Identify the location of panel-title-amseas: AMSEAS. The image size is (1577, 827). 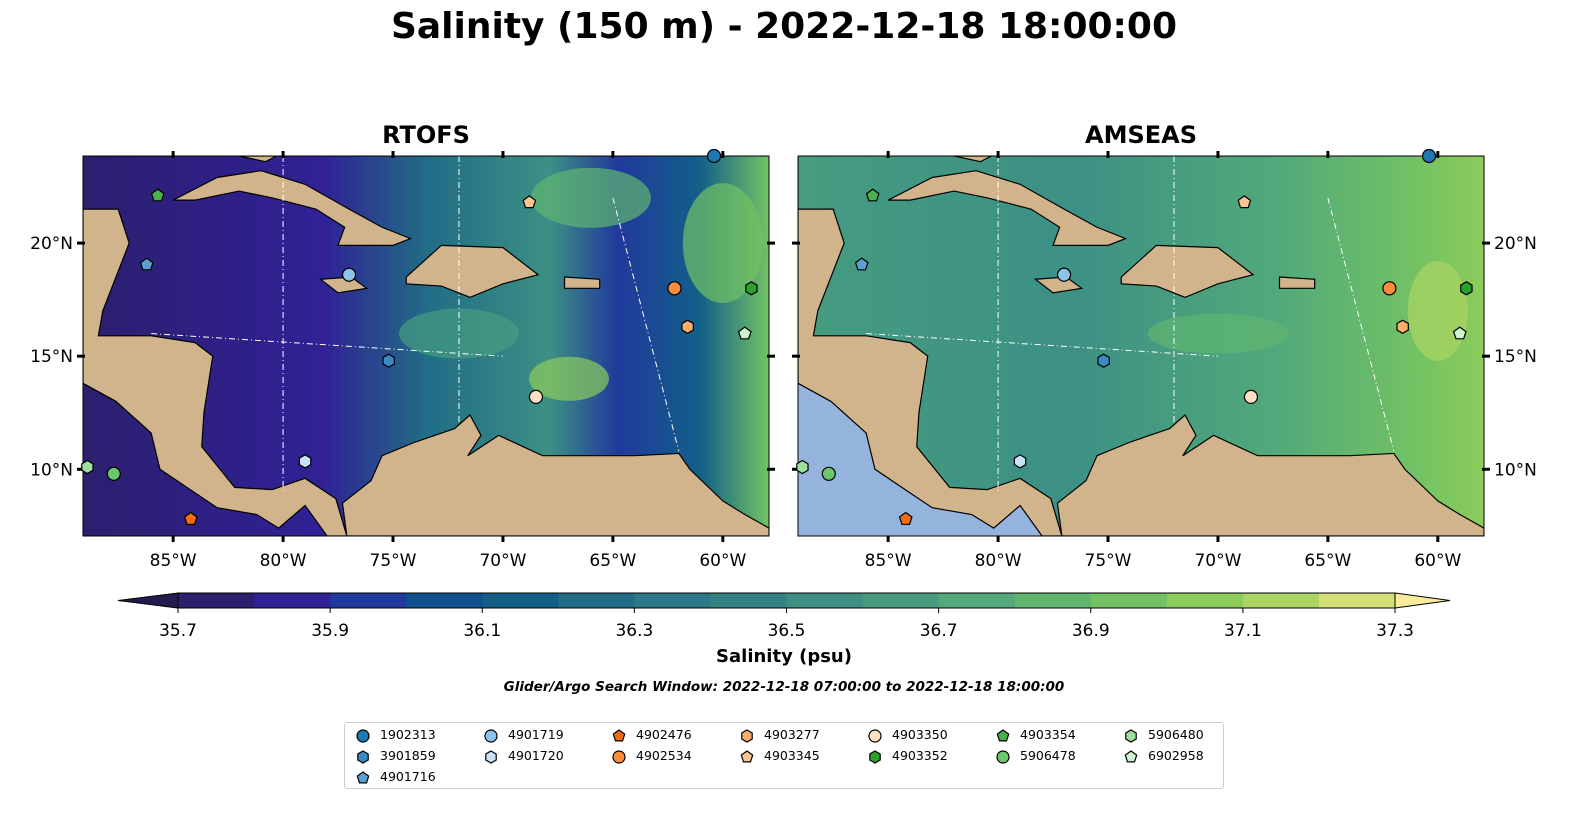
(1141, 135).